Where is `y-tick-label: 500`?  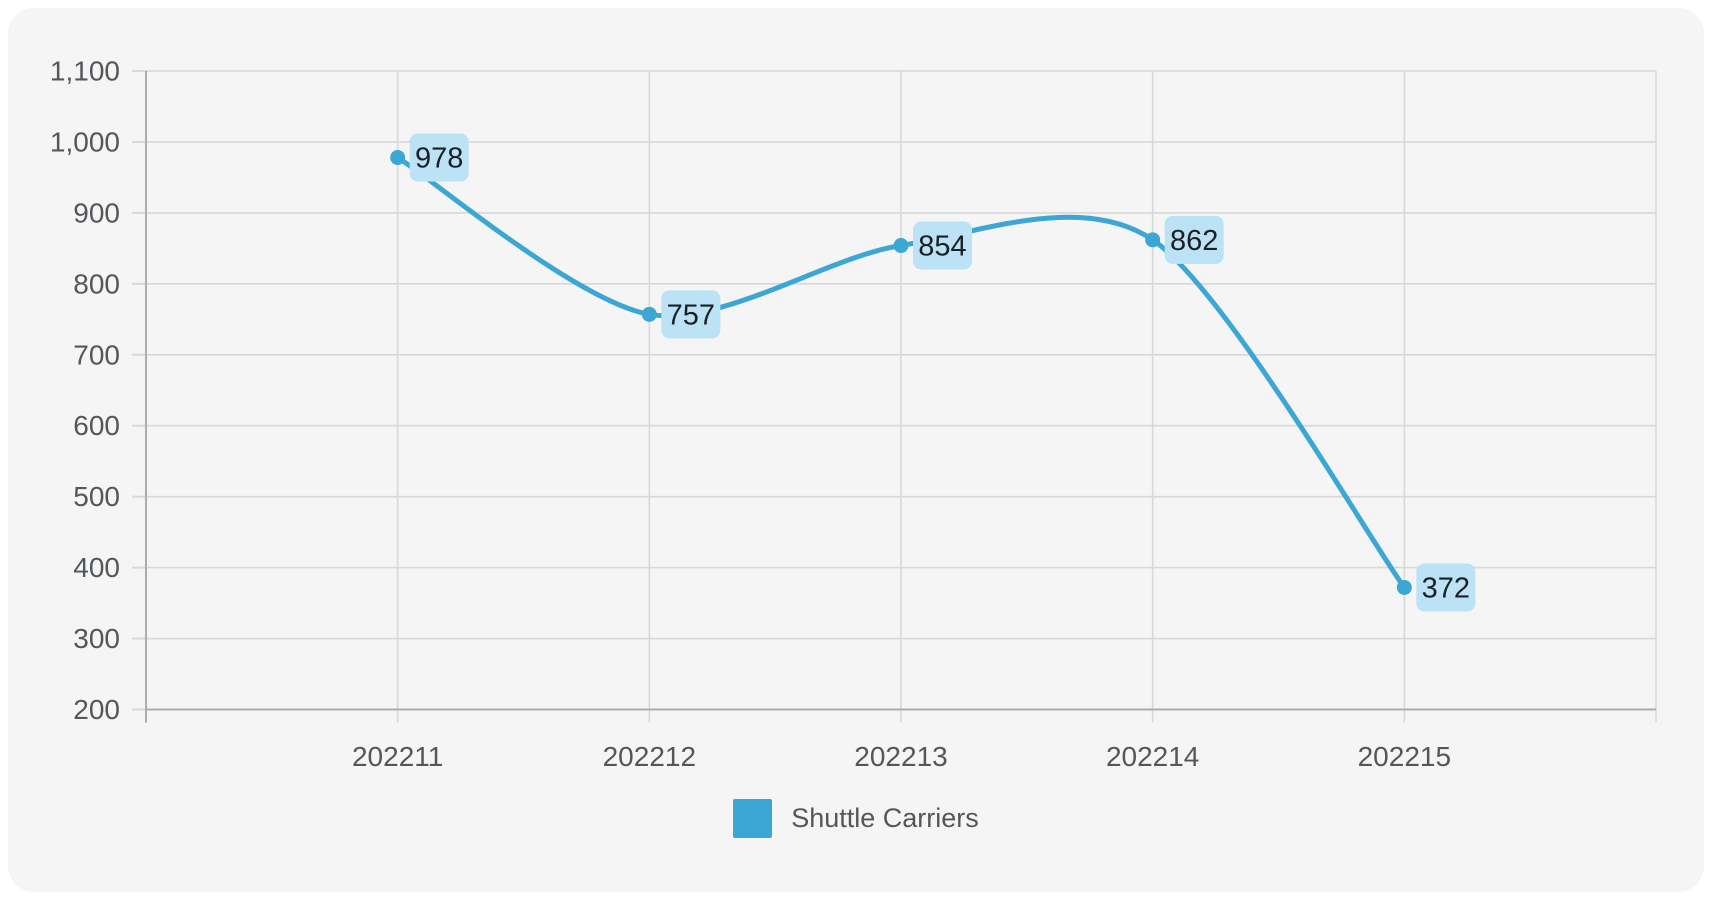 y-tick-label: 500 is located at coordinates (96, 496).